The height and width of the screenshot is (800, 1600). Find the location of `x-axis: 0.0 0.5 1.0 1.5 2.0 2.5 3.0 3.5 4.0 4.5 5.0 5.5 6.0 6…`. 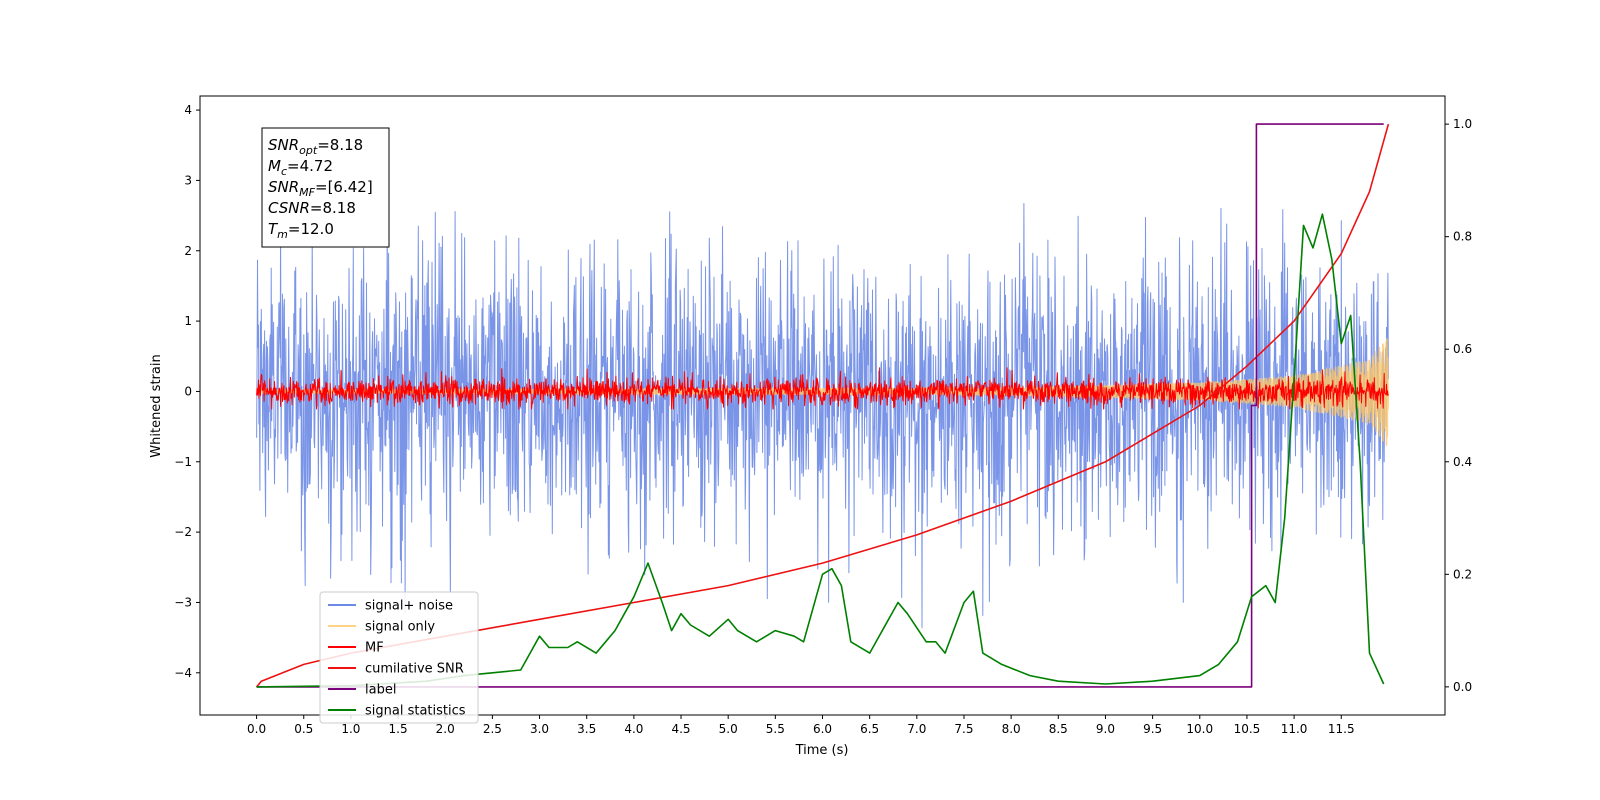

x-axis: 0.0 0.5 1.0 1.5 2.0 2.5 3.0 3.5 4.0 4.5 5.0 5.5 6.0 6… is located at coordinates (801, 725).